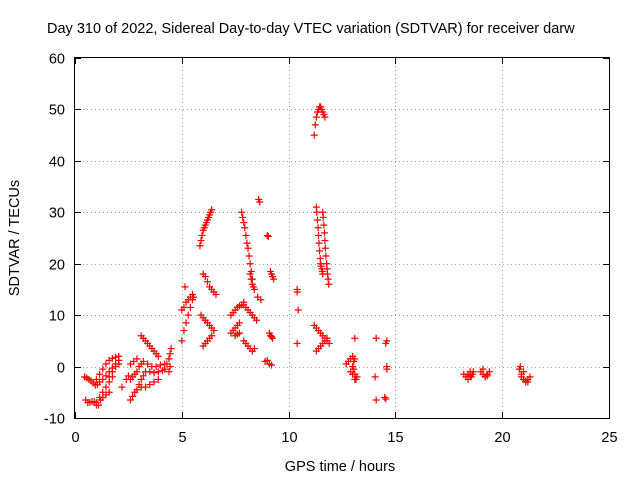 This screenshot has height=480, width=640. I want to click on x-tick-label: 15, so click(395, 438).